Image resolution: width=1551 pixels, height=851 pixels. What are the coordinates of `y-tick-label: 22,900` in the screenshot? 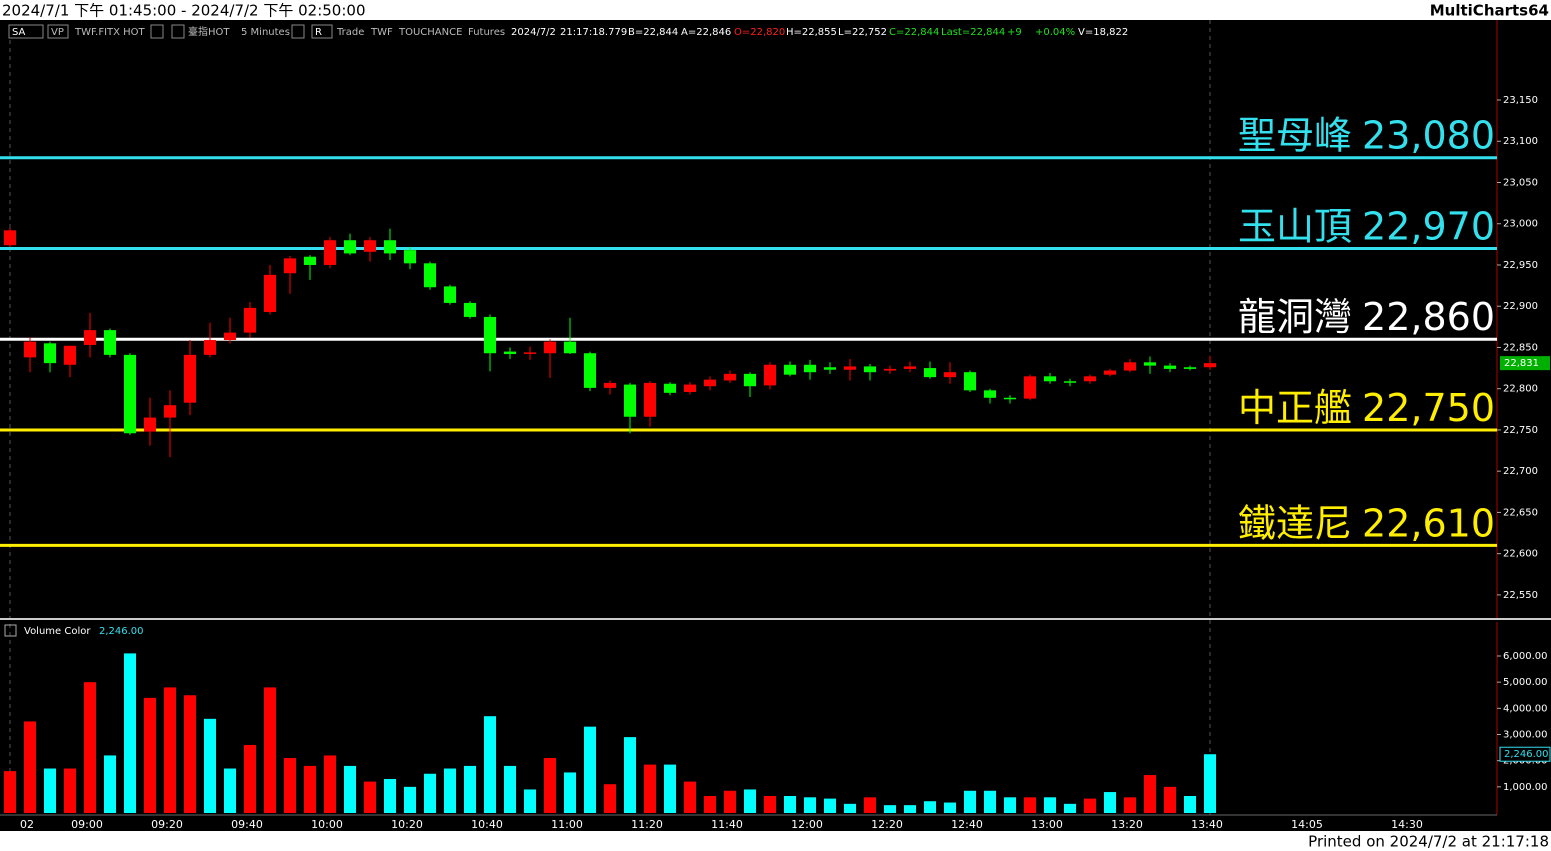 It's located at (1520, 306).